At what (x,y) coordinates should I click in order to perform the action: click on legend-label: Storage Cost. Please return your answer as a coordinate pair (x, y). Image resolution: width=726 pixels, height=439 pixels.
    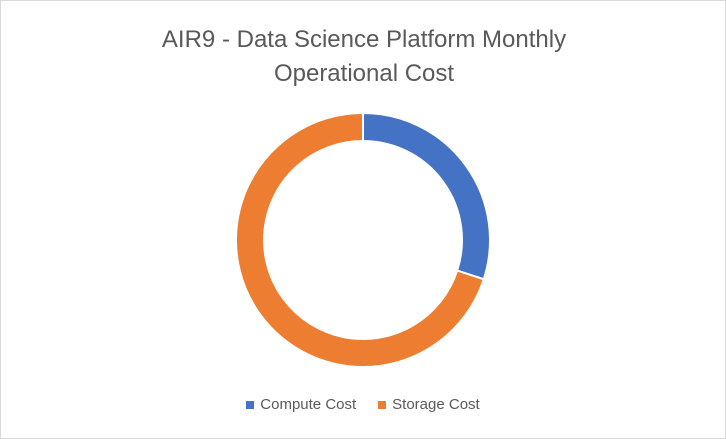
    Looking at the image, I should click on (436, 404).